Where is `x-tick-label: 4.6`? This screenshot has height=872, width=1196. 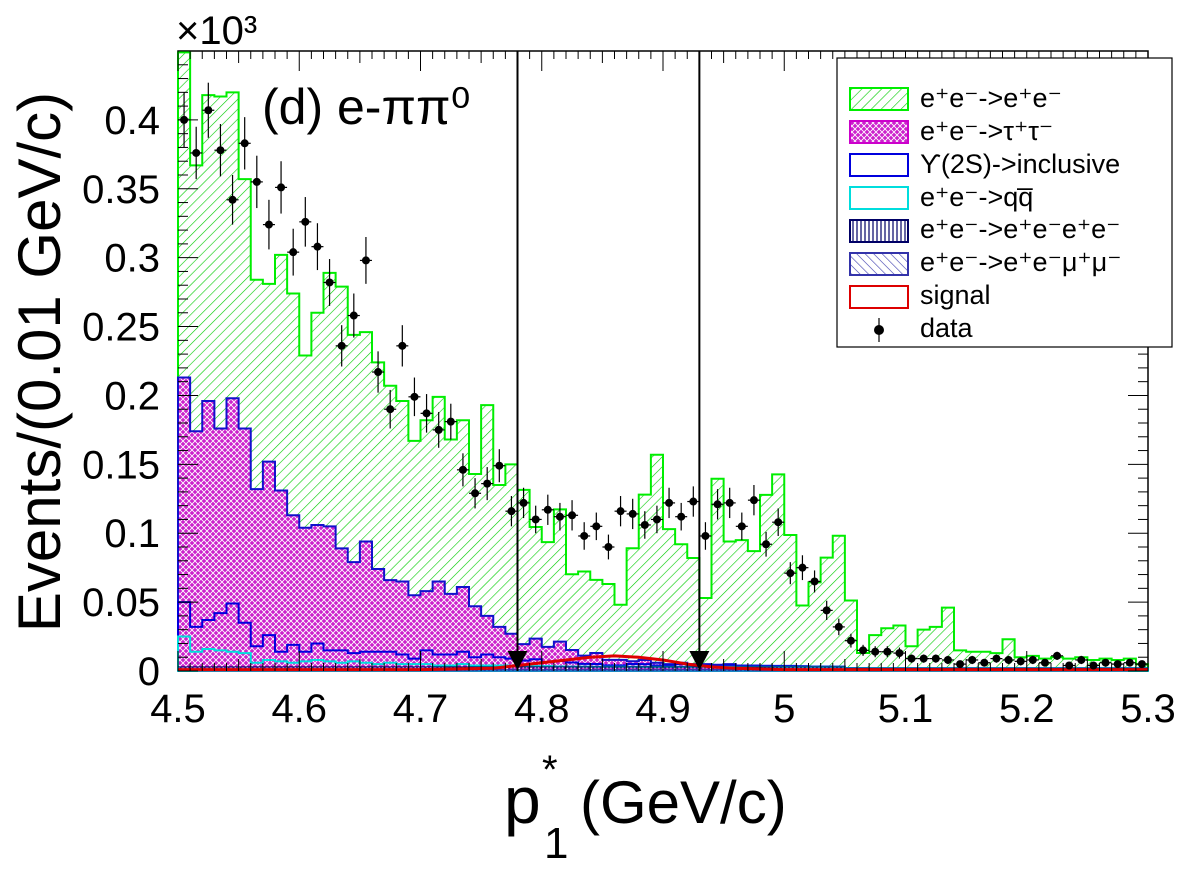
x-tick-label: 4.6 is located at coordinates (299, 709).